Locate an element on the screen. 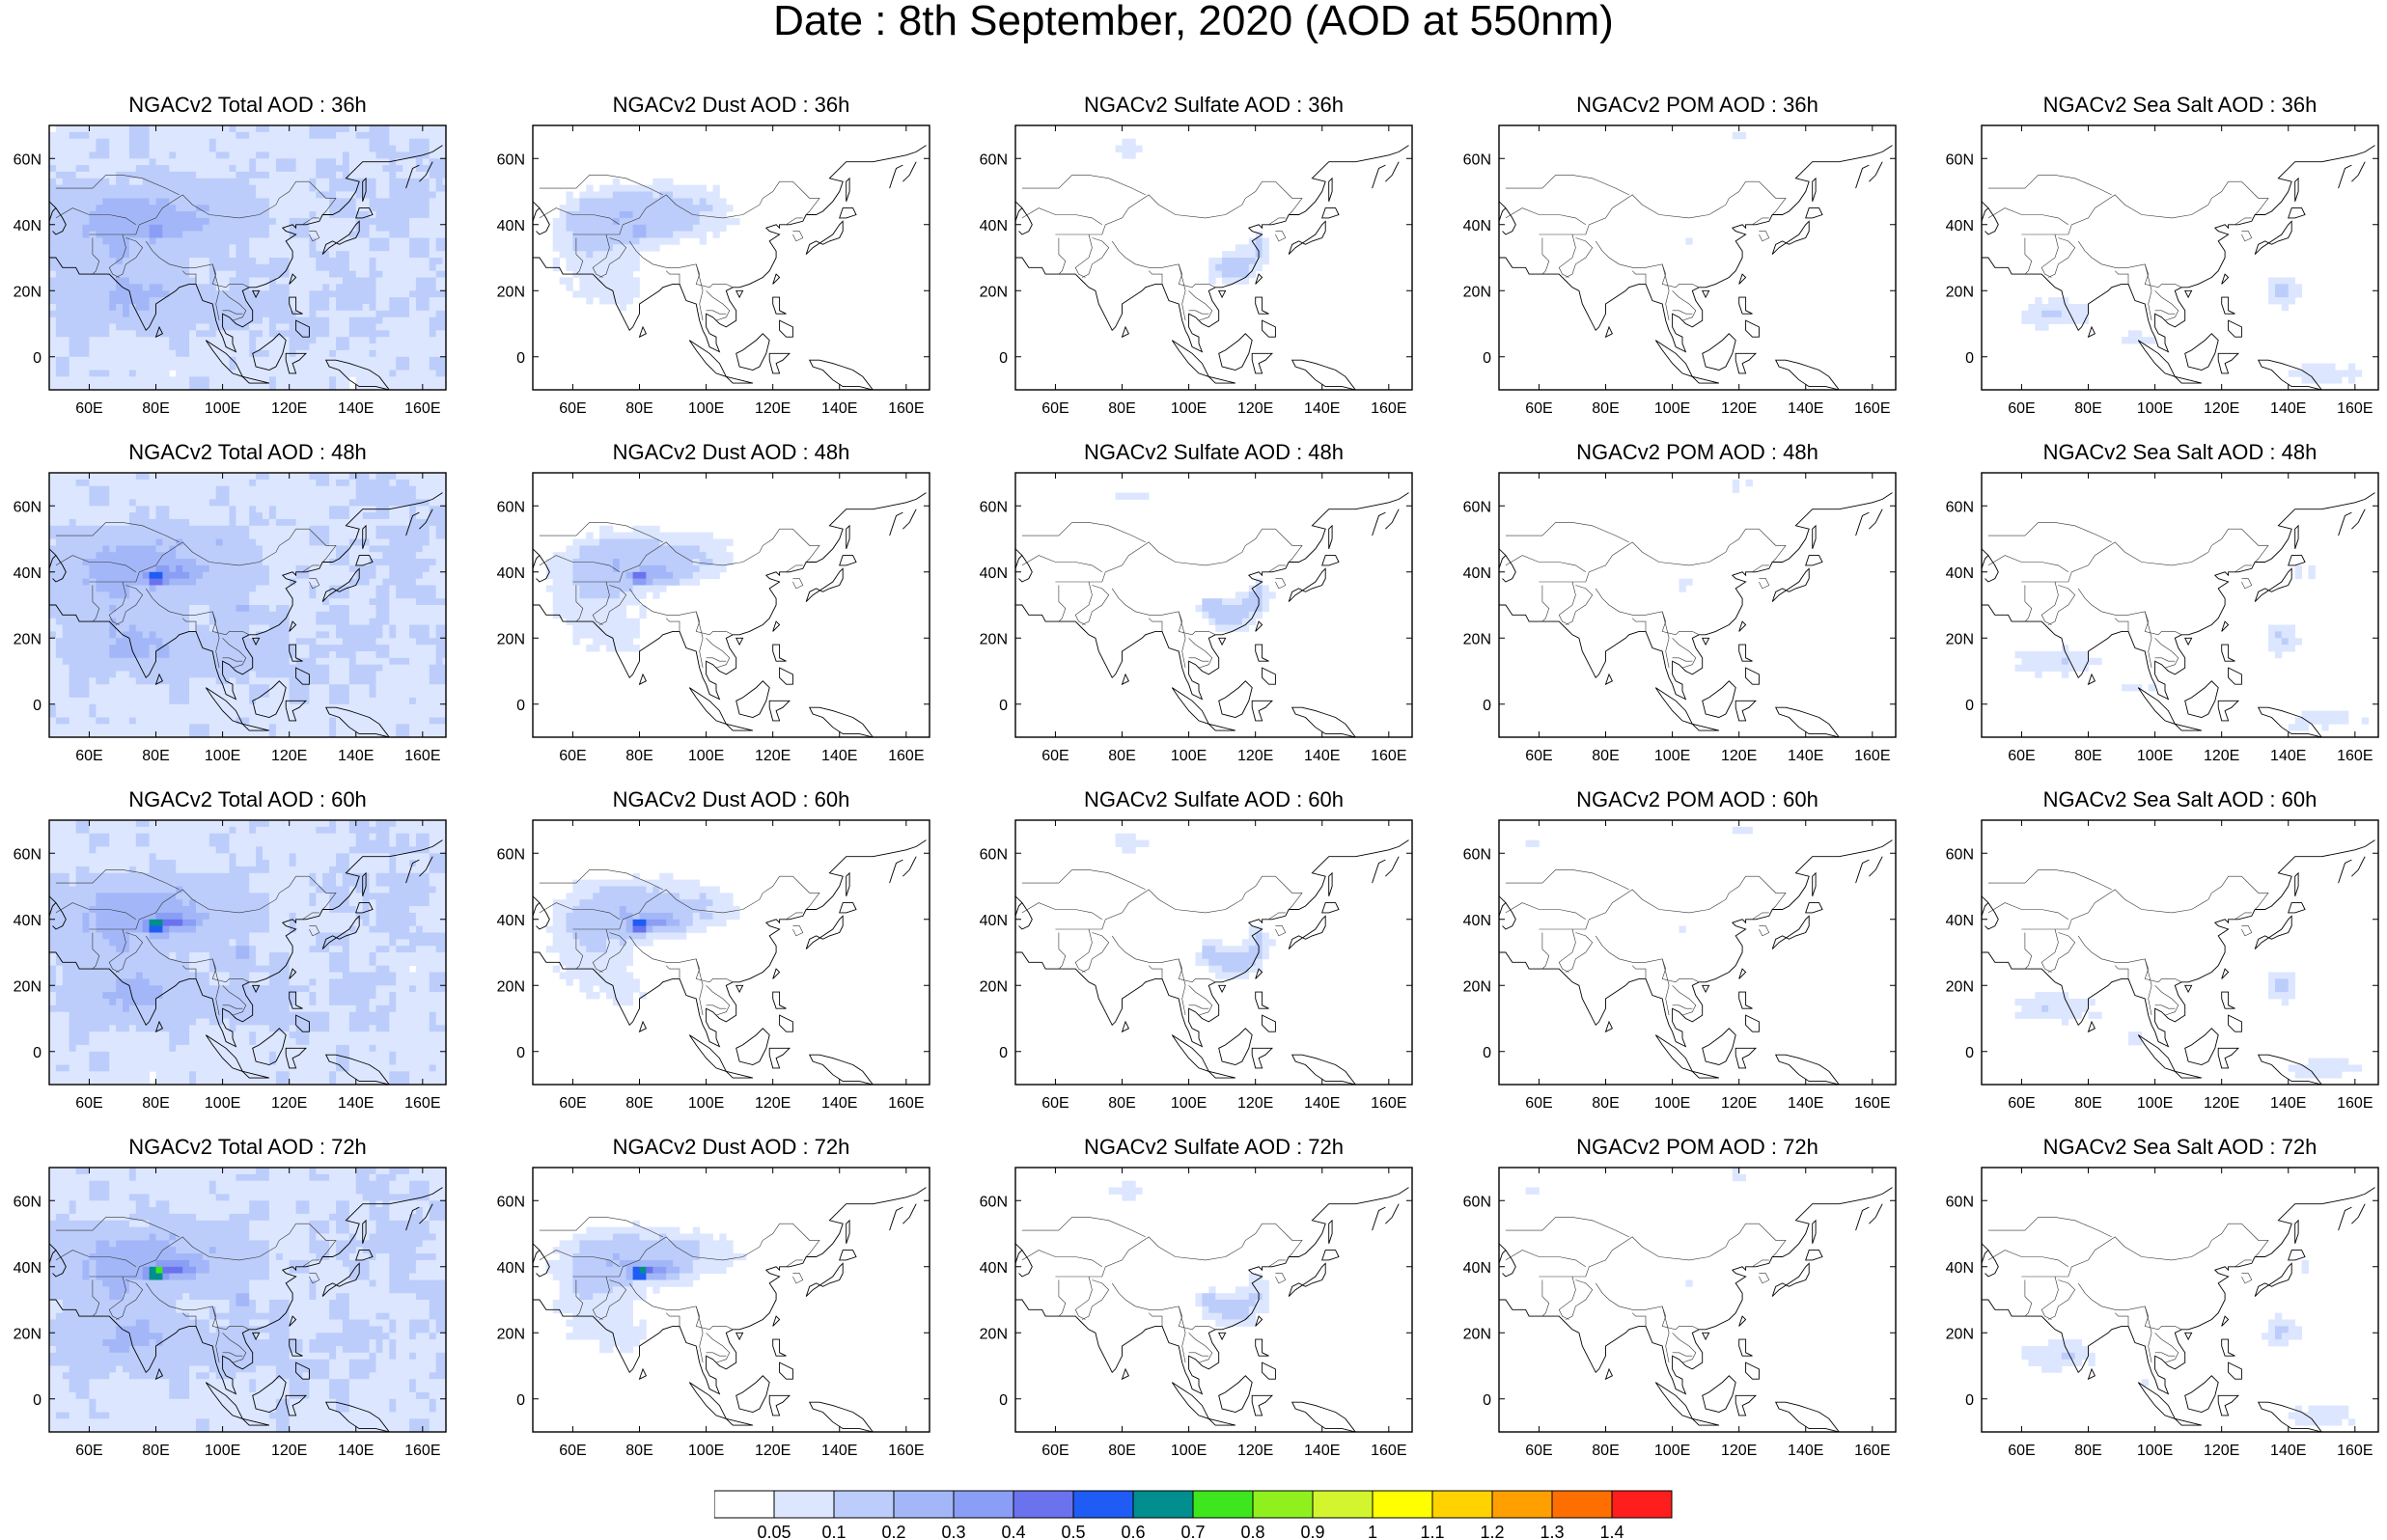 Image resolution: width=2387 pixels, height=1540 pixels. colorbar-label: 0.7 is located at coordinates (1192, 1531).